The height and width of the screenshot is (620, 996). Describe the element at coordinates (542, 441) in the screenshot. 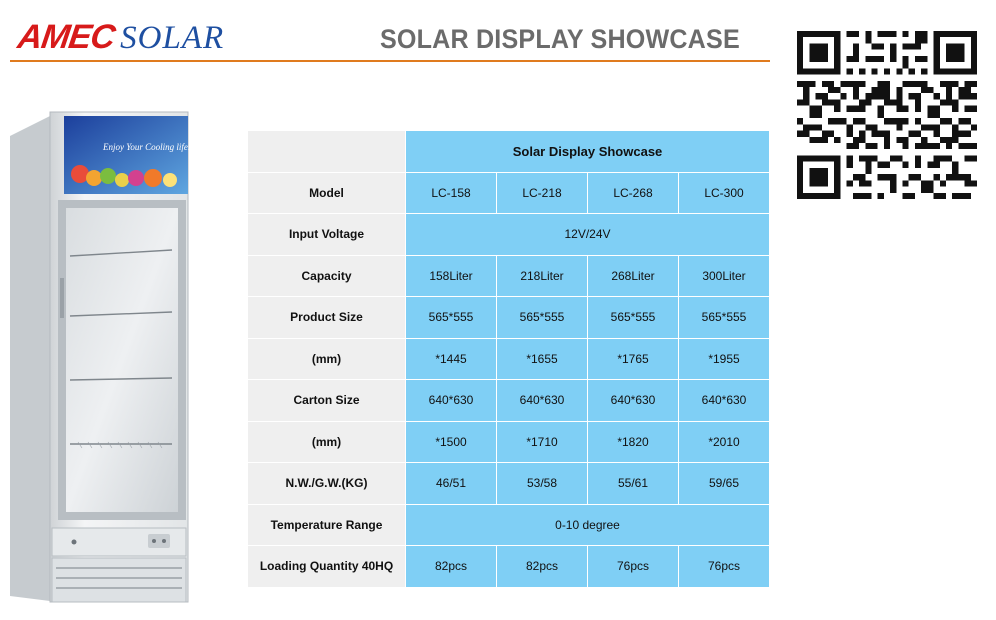

I see `table-cell: *1710` at that location.